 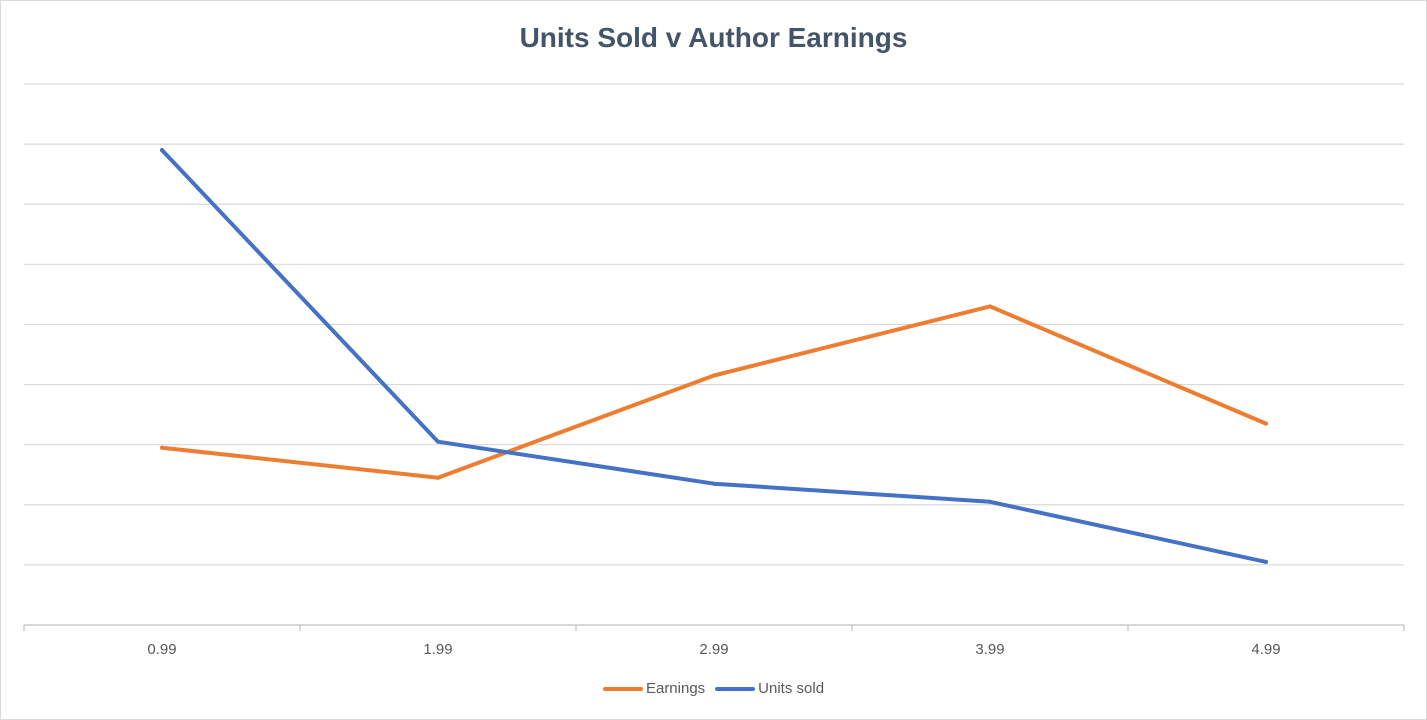 What do you see at coordinates (437, 649) in the screenshot?
I see `x-tick-label: 1.99` at bounding box center [437, 649].